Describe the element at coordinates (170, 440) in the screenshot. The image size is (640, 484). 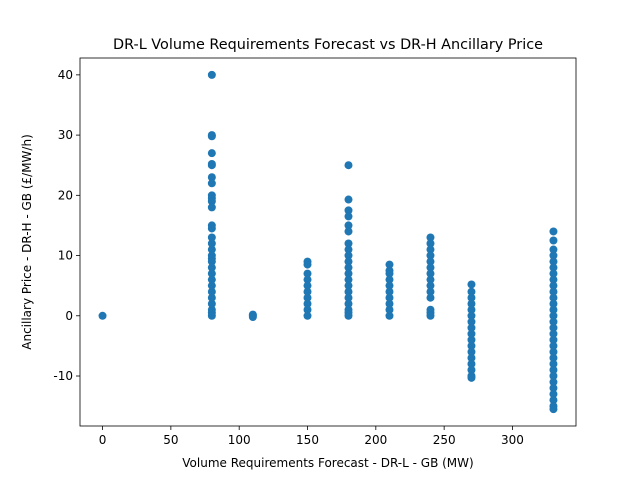
I see `x-tick-label: 50` at that location.